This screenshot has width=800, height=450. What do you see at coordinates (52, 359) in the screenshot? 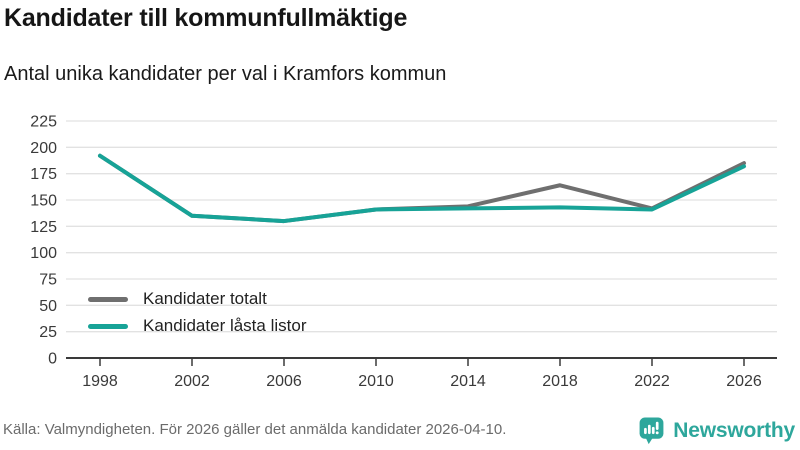
I see `y-tick-label: 0` at bounding box center [52, 359].